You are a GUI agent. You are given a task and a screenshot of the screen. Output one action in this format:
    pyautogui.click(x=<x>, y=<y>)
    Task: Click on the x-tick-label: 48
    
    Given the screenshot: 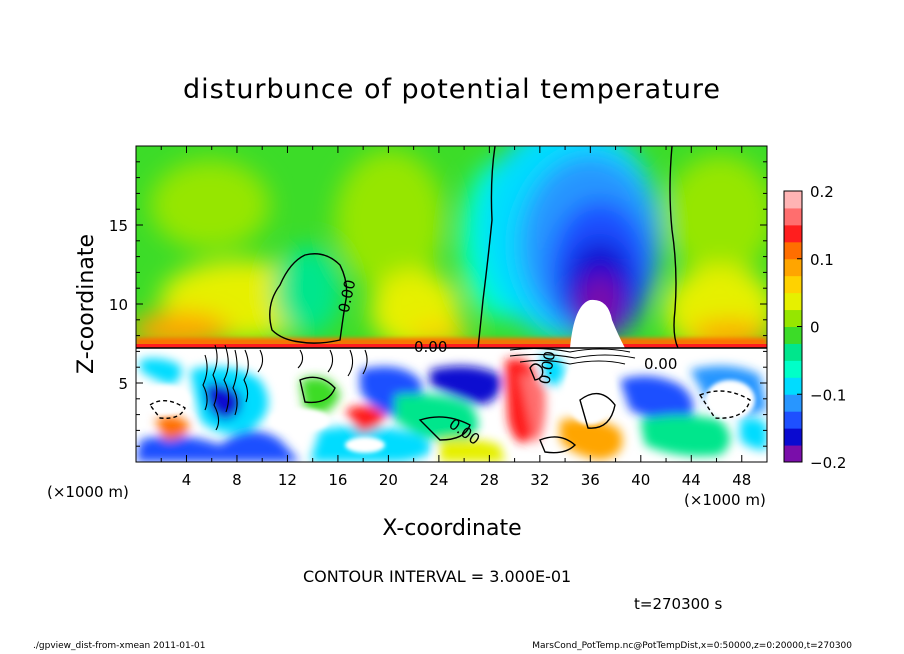 What is the action you would take?
    pyautogui.click(x=741, y=480)
    